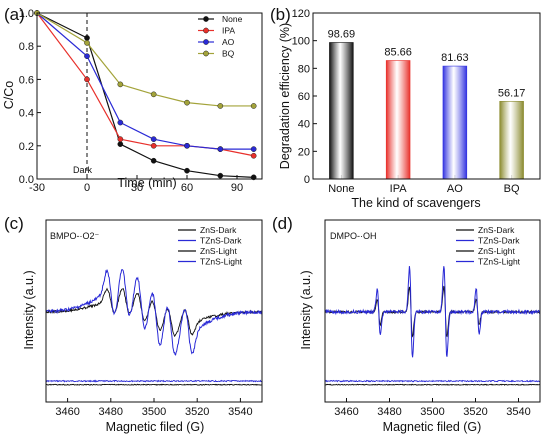 The height and width of the screenshot is (439, 550). I want to click on panel-a-ytick-label: 1.0, so click(26, 14).